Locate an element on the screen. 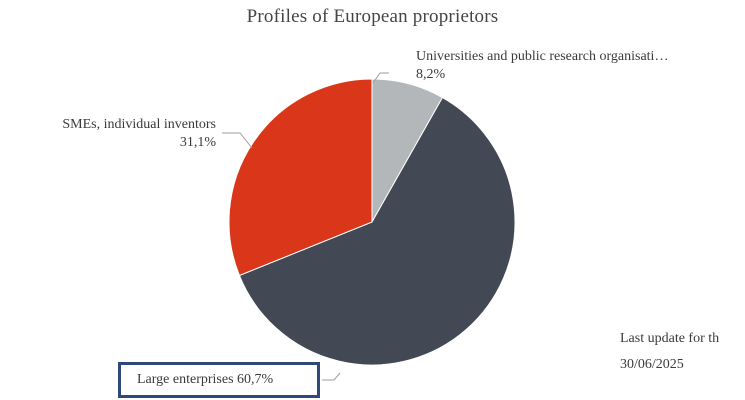 The height and width of the screenshot is (400, 745). slice-label-large-enterprises: Large enterprises 60,7% is located at coordinates (219, 380).